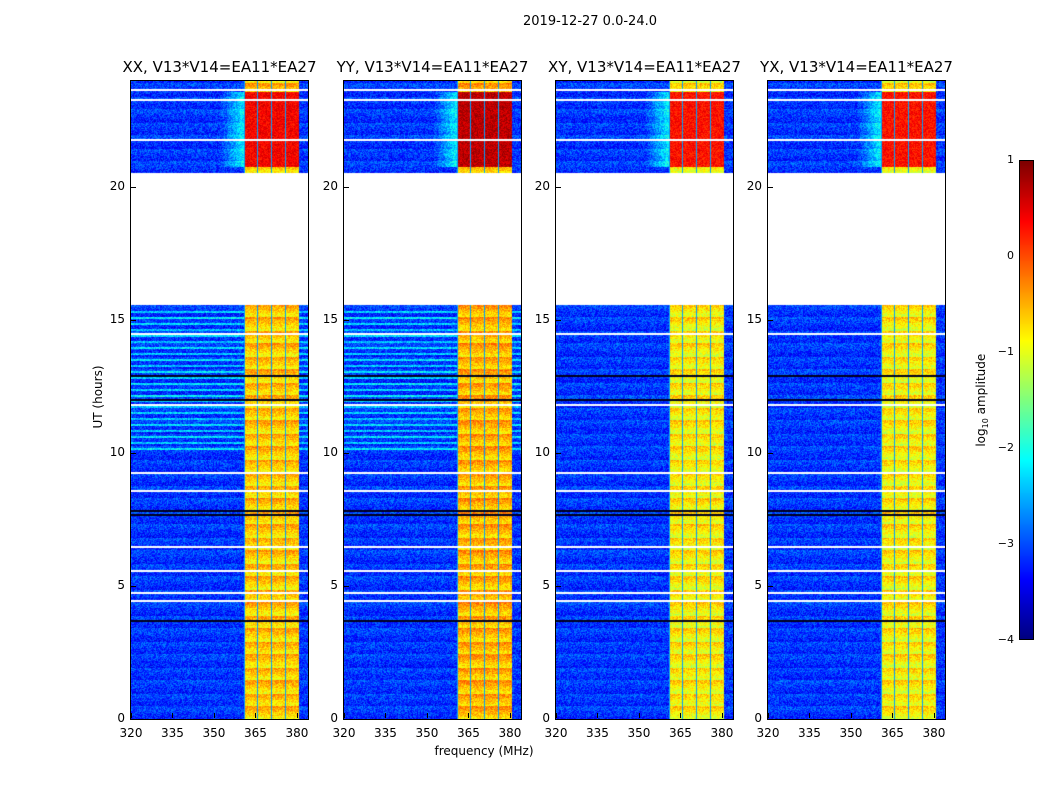  What do you see at coordinates (484, 751) in the screenshot?
I see `x-axis-label: frequency (MHz)` at bounding box center [484, 751].